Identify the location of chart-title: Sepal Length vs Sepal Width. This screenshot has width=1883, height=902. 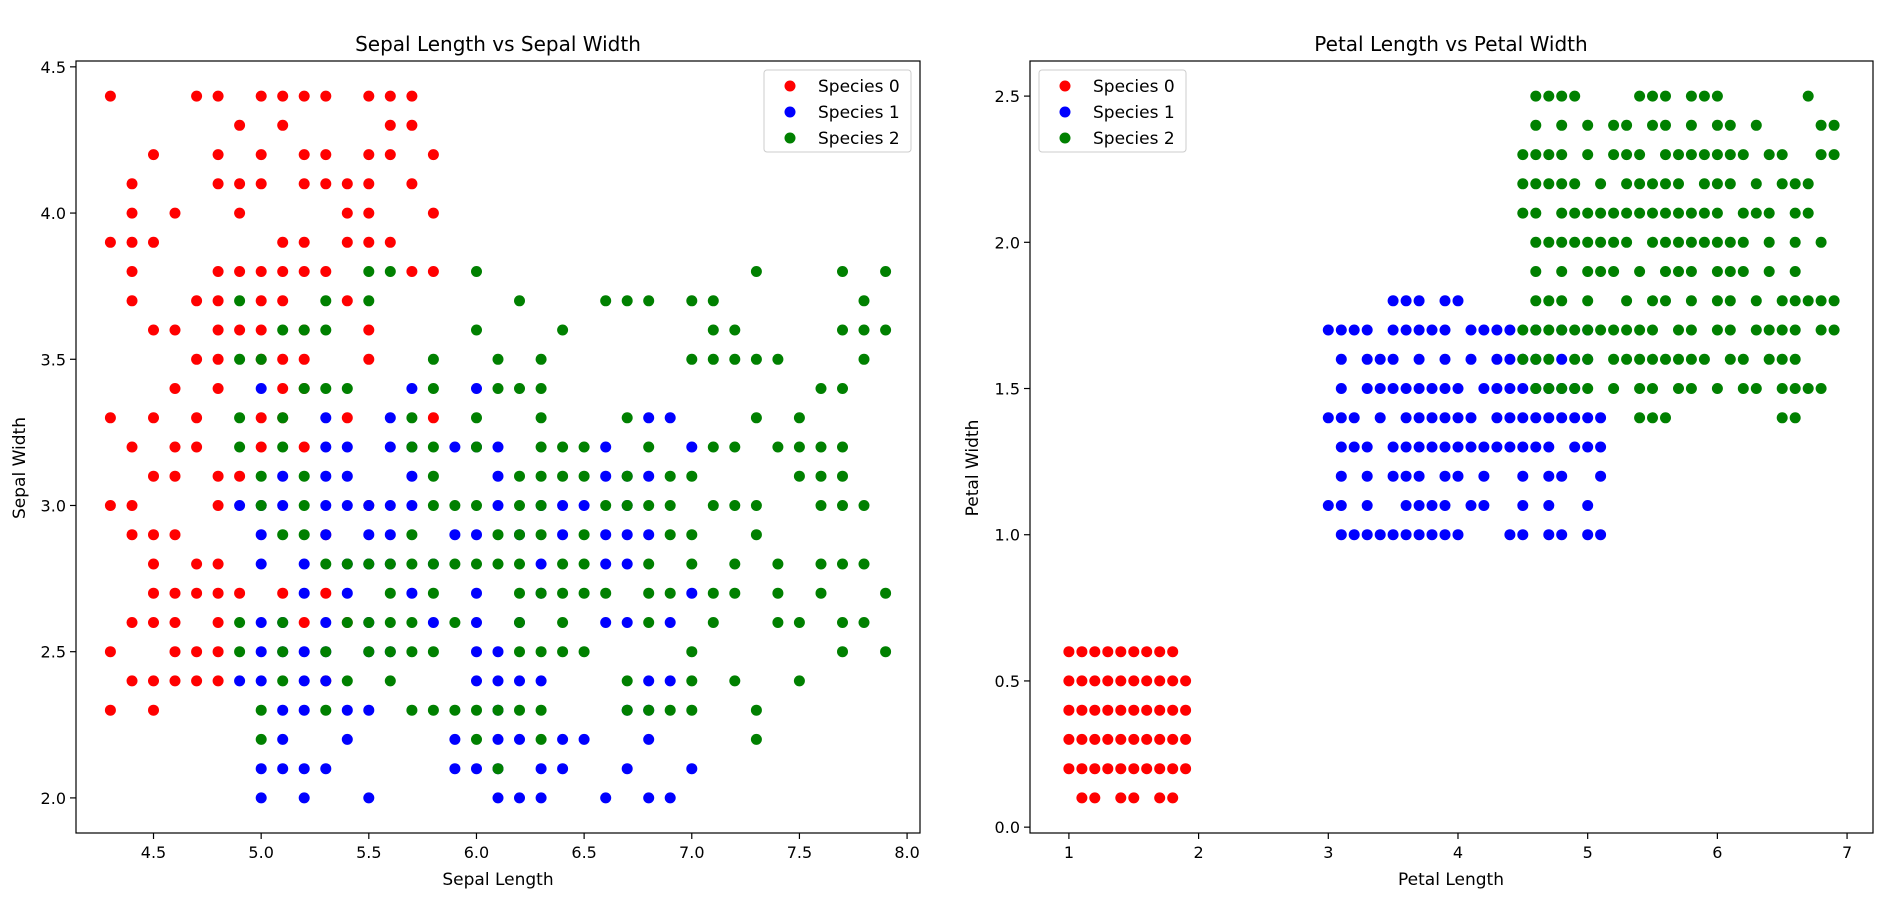
(498, 44).